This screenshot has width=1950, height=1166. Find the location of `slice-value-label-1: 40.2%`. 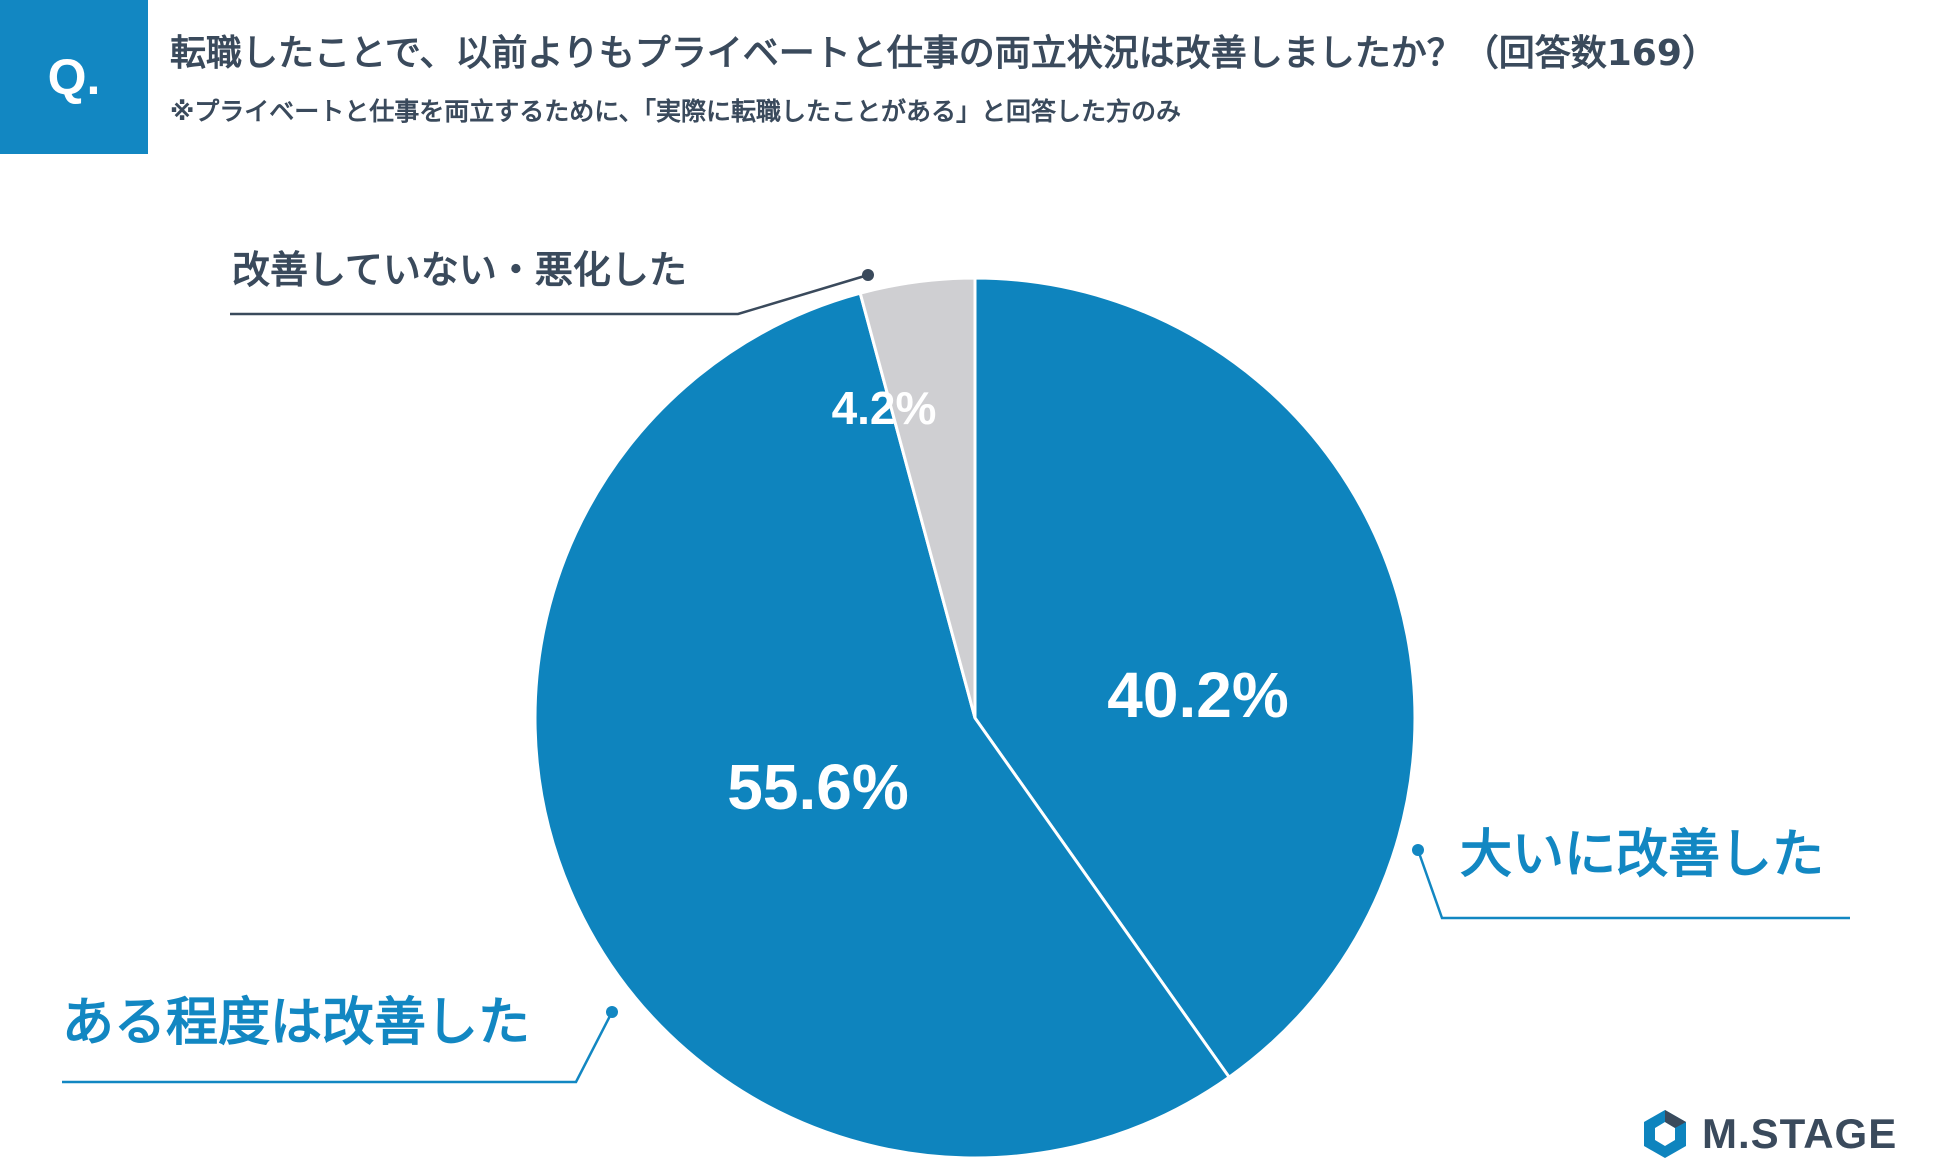

slice-value-label-1: 40.2% is located at coordinates (1197, 695).